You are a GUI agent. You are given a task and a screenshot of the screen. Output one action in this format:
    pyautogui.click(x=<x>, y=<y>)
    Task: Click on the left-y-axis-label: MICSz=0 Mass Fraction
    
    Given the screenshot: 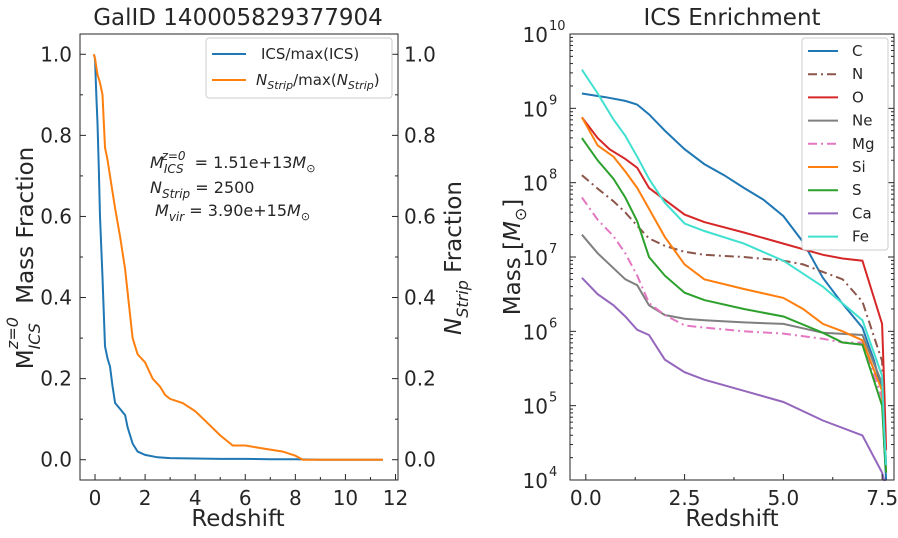 What is the action you would take?
    pyautogui.click(x=23, y=258)
    